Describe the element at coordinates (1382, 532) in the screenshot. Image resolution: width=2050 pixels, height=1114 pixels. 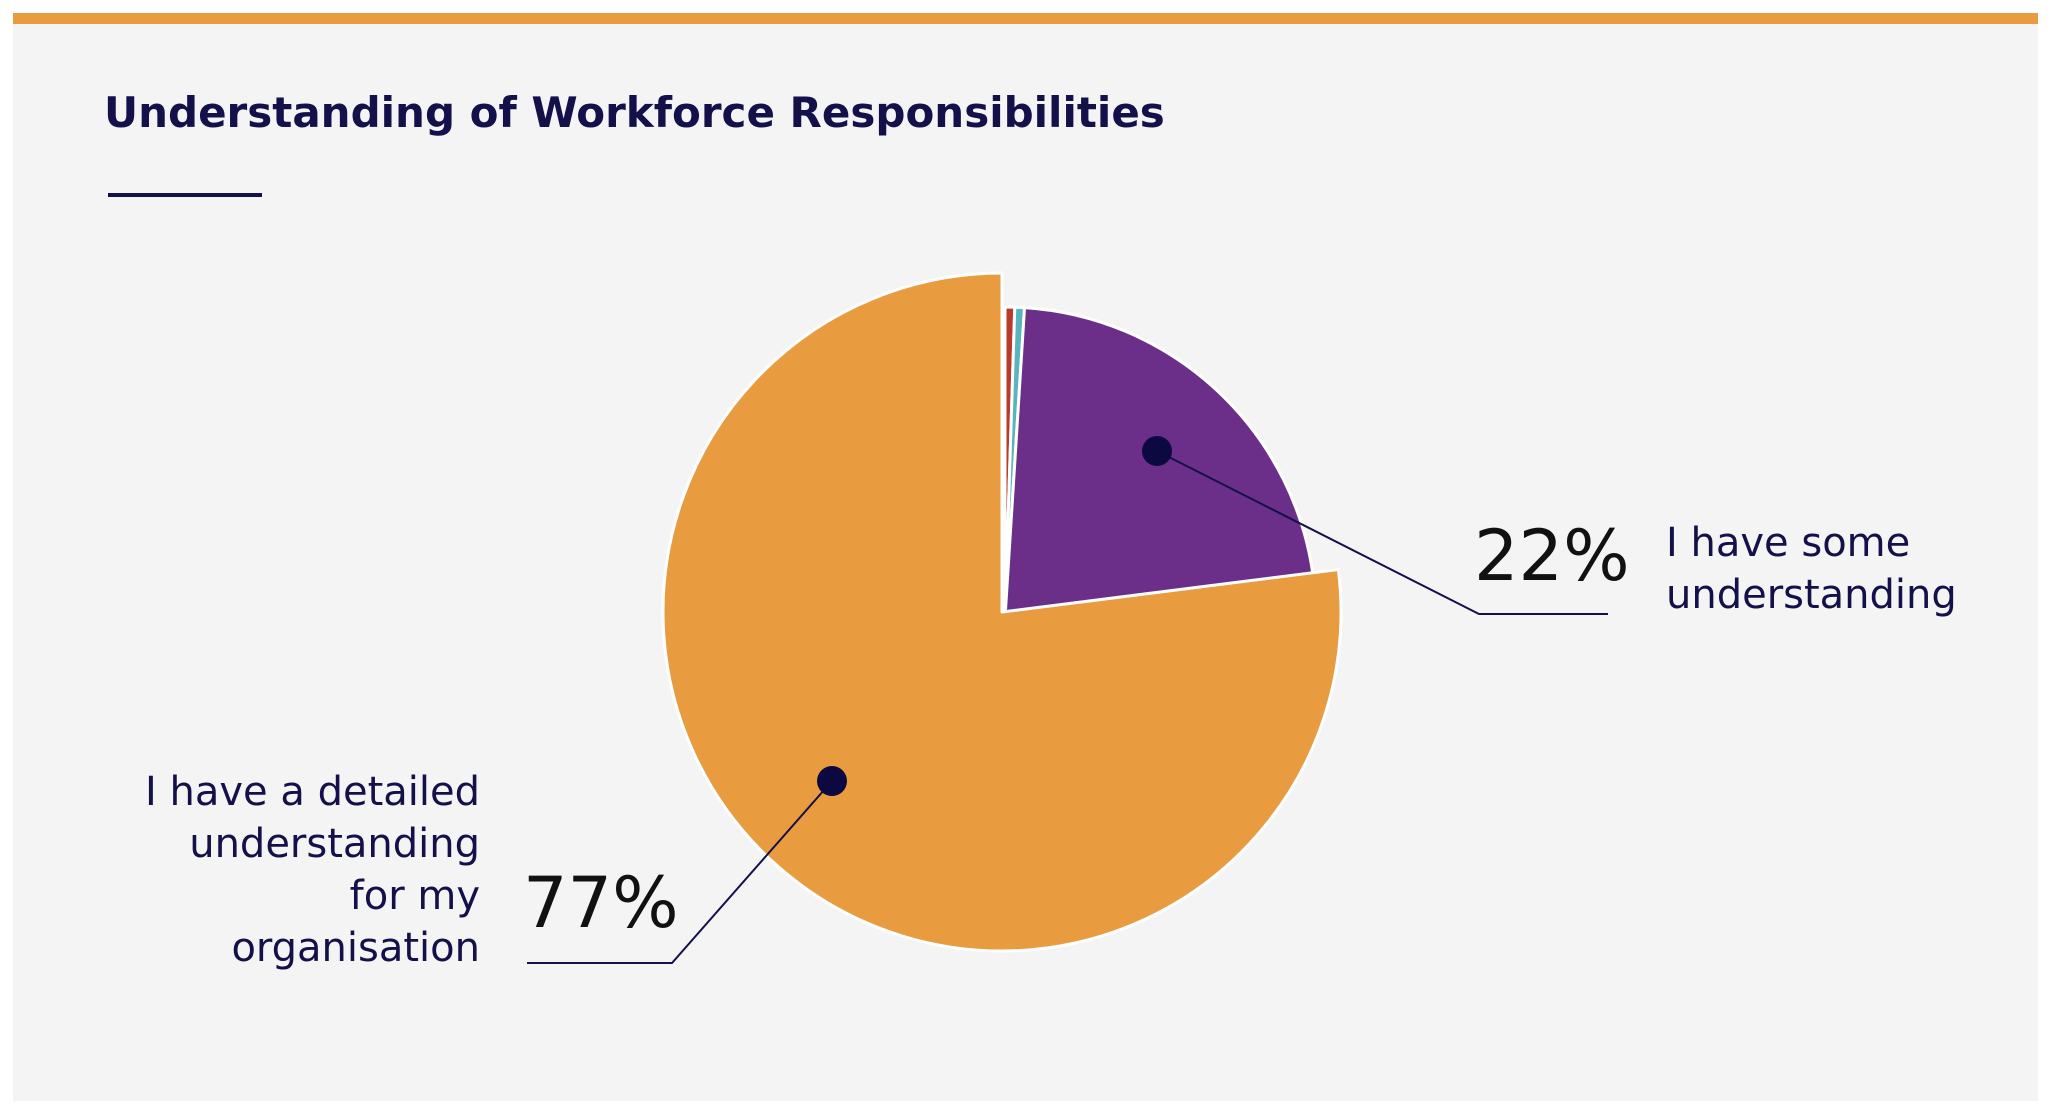
I see `some-understanding-leader-line` at that location.